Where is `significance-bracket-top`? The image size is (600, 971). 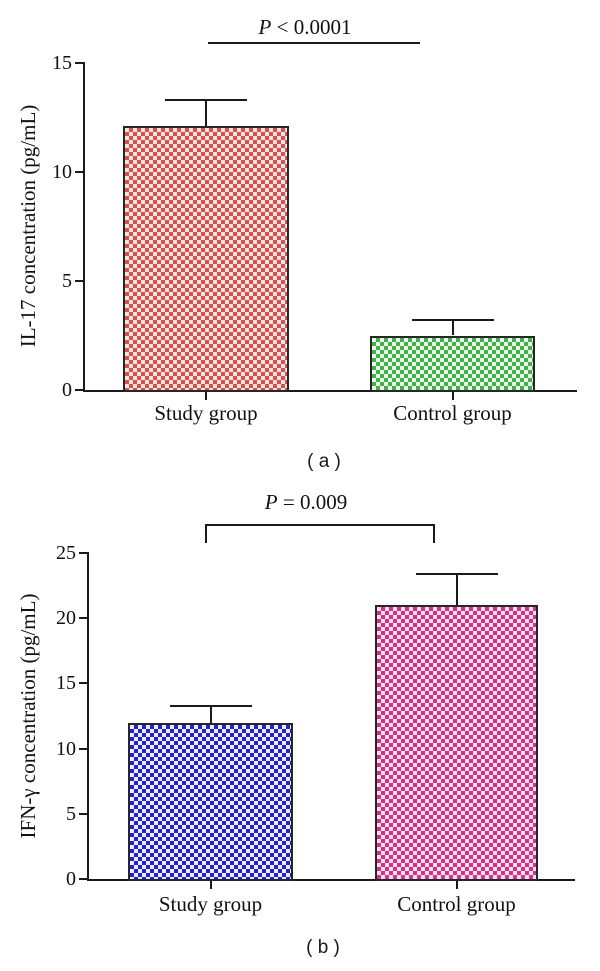
significance-bracket-top is located at coordinates (320, 525).